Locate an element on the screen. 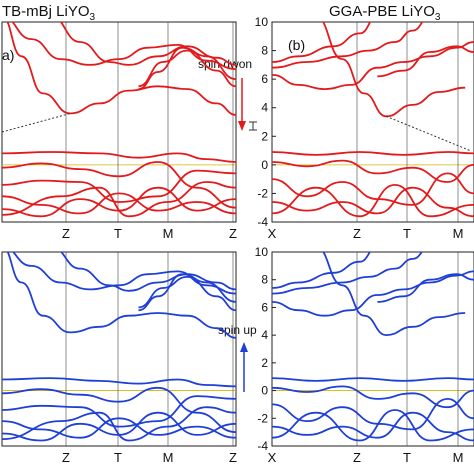 The image size is (474, 474). panel-a-label: a) is located at coordinates (8, 55).